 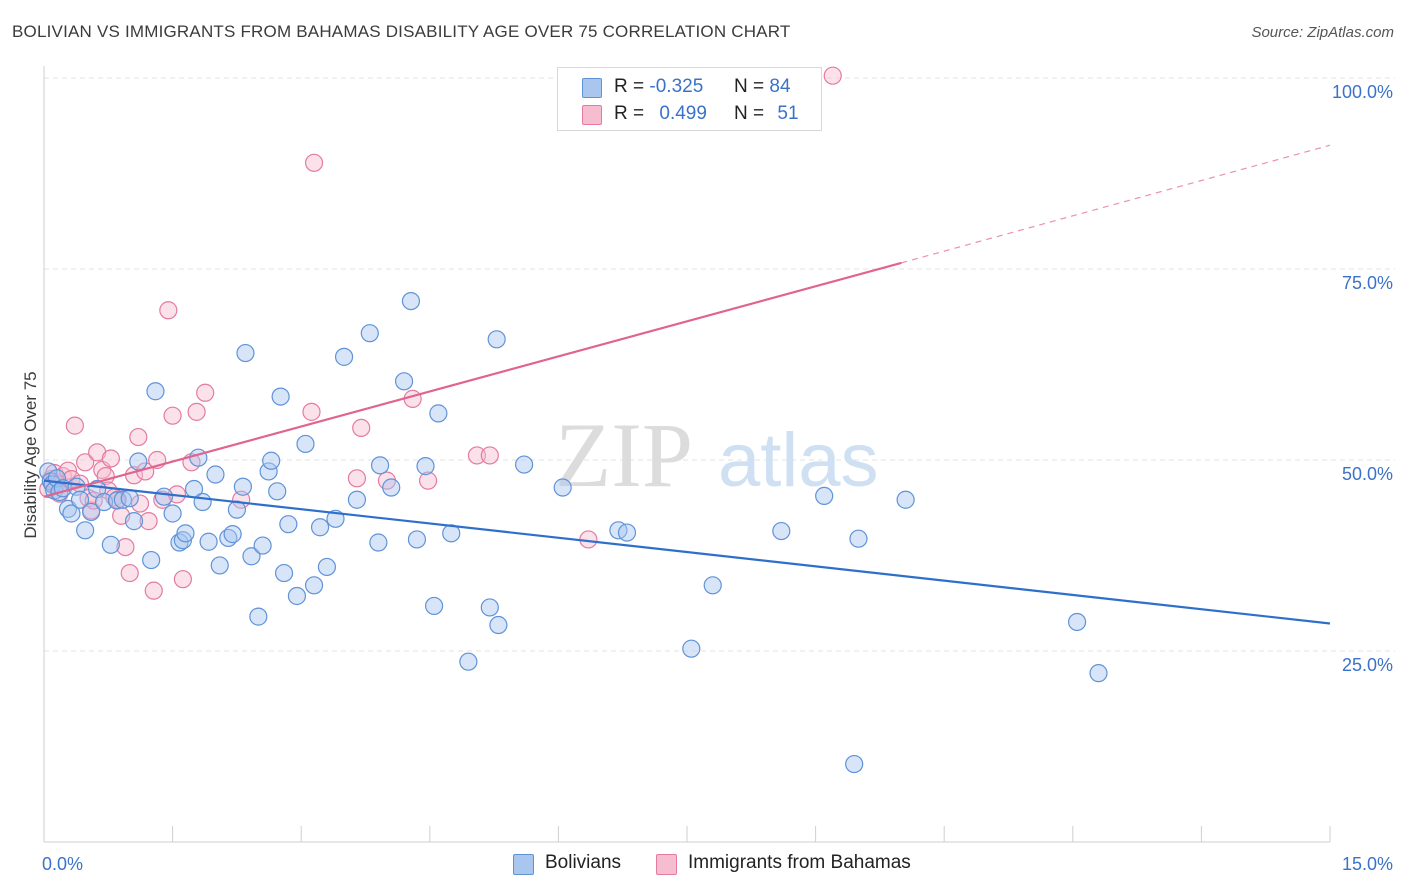 What do you see at coordinates (1362, 92) in the screenshot?
I see `y-tick-label: 100.0%` at bounding box center [1362, 92].